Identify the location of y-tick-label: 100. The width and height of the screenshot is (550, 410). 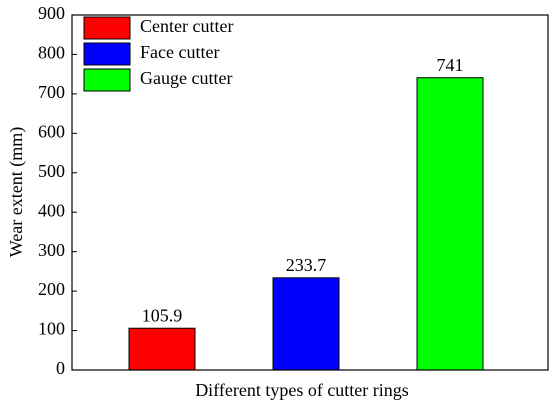
(51, 329).